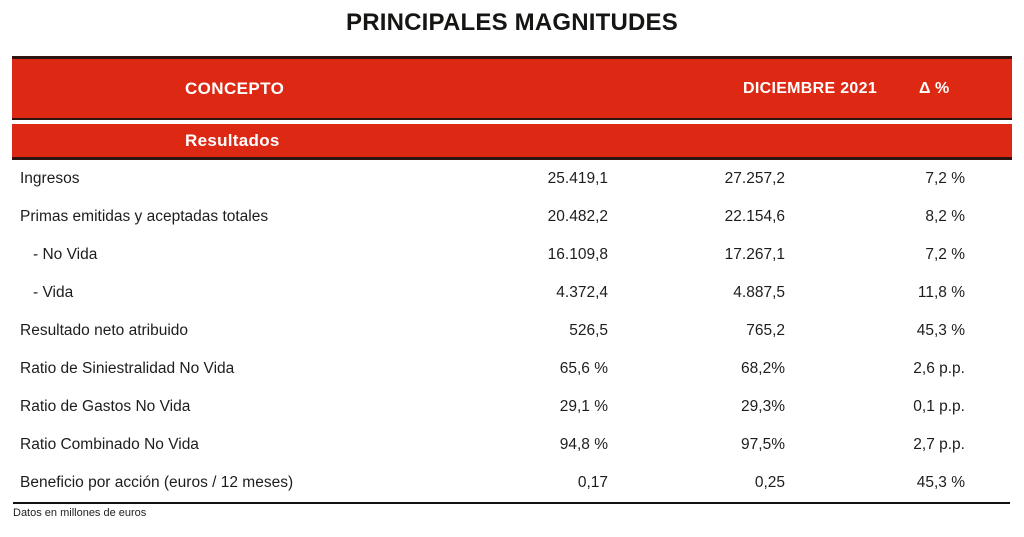  What do you see at coordinates (512, 22) in the screenshot?
I see `page-title: PRINCIPALES MAGNITUDES` at bounding box center [512, 22].